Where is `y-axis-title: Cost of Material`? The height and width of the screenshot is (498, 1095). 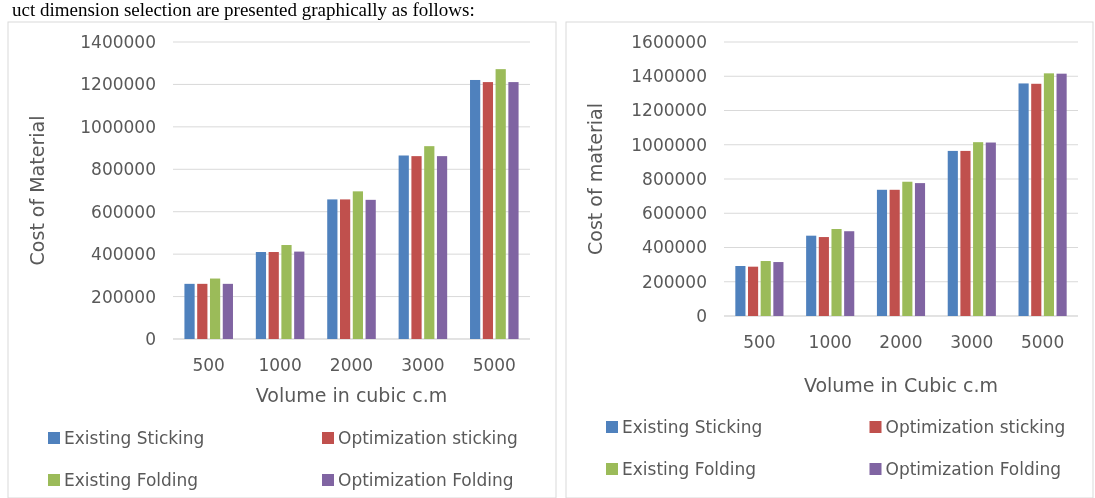
y-axis-title: Cost of Material is located at coordinates (37, 190).